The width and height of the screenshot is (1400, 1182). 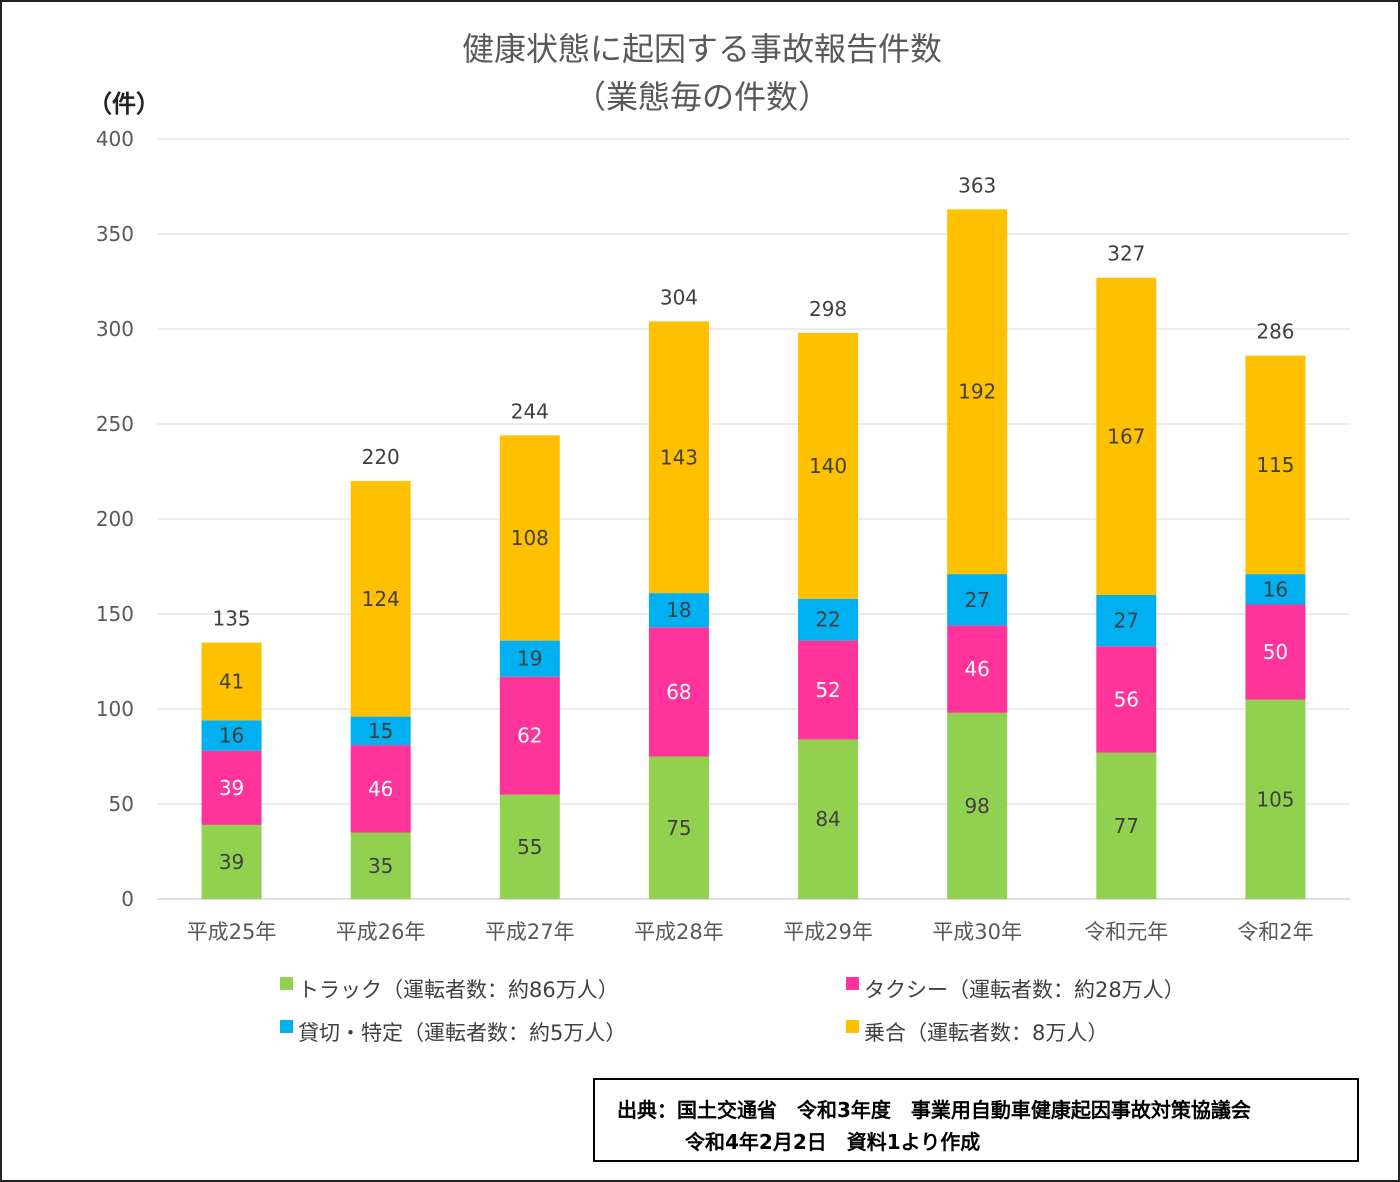 I want to click on segment-data-label: 98, so click(x=976, y=806).